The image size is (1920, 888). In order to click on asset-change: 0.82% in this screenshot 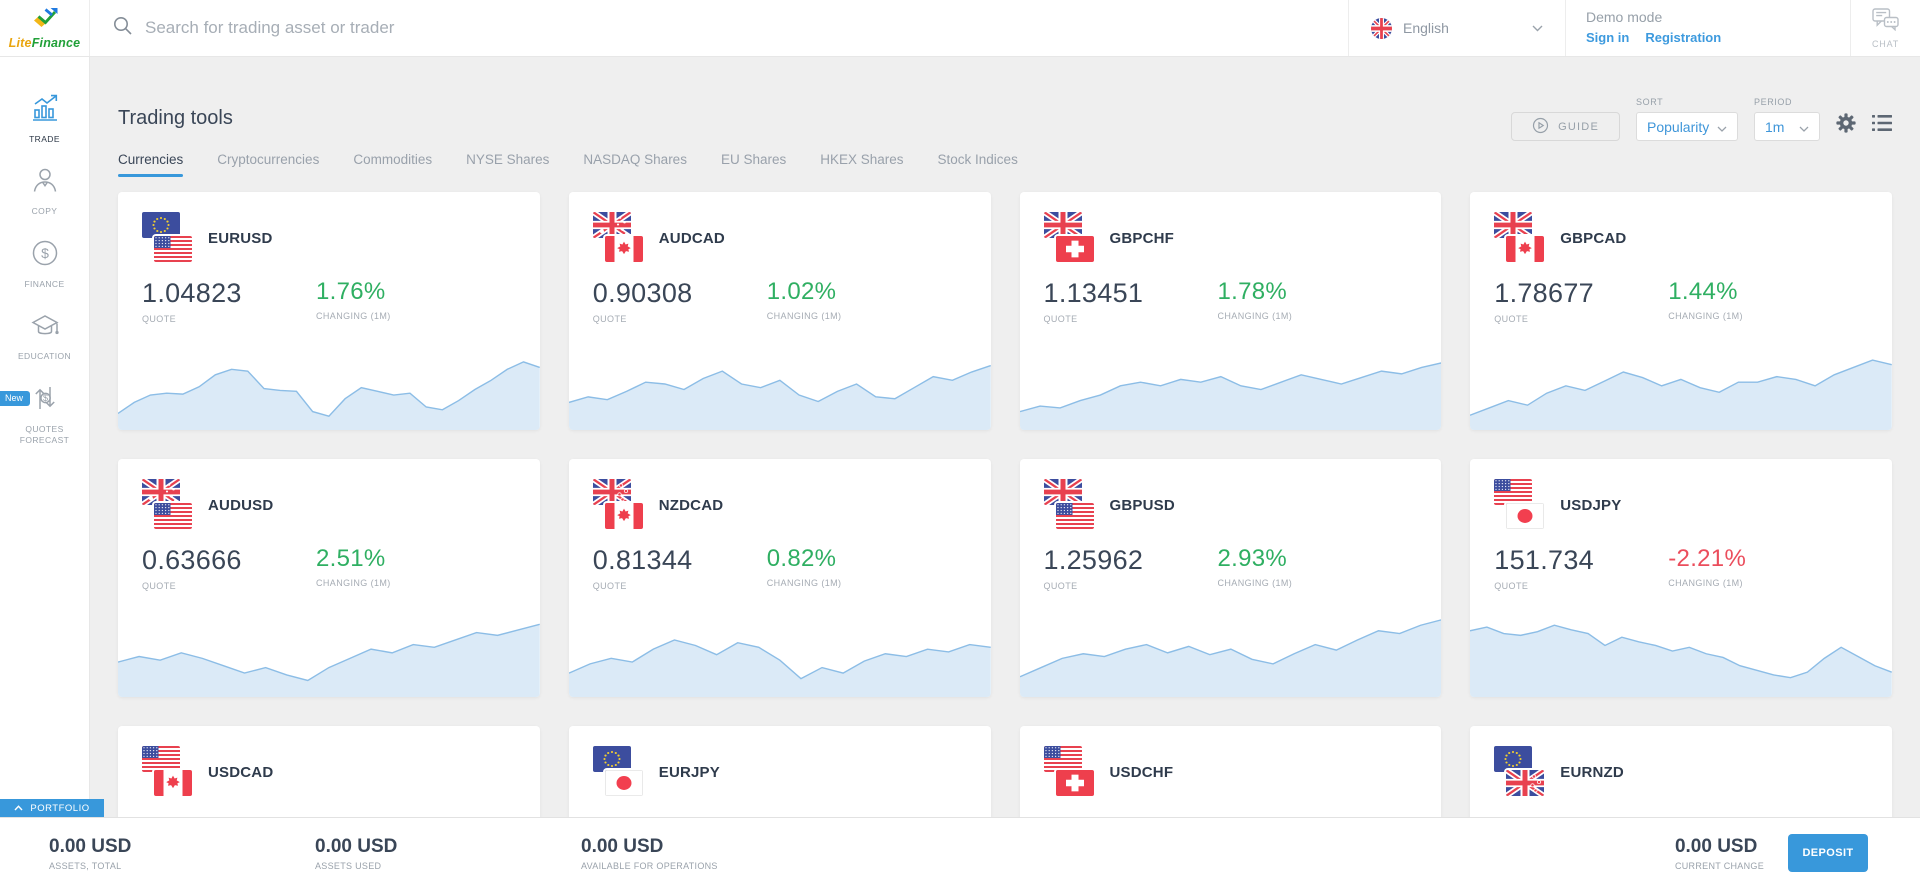, I will do `click(801, 558)`.